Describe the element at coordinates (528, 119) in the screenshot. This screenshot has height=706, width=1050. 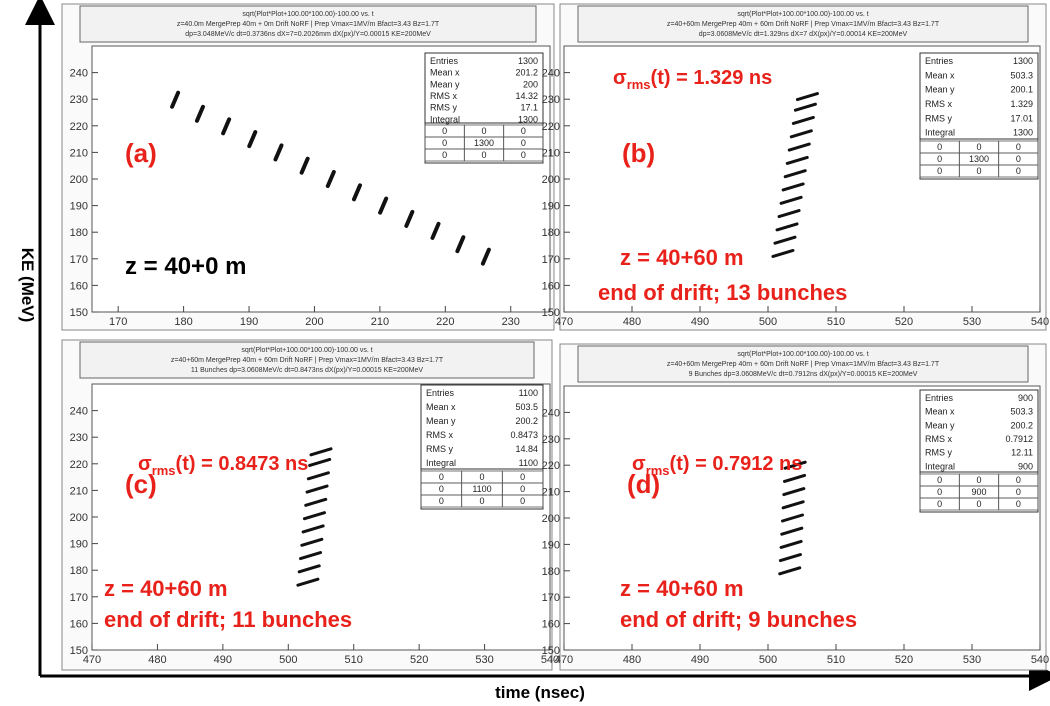
I see `stats-value: 1300` at that location.